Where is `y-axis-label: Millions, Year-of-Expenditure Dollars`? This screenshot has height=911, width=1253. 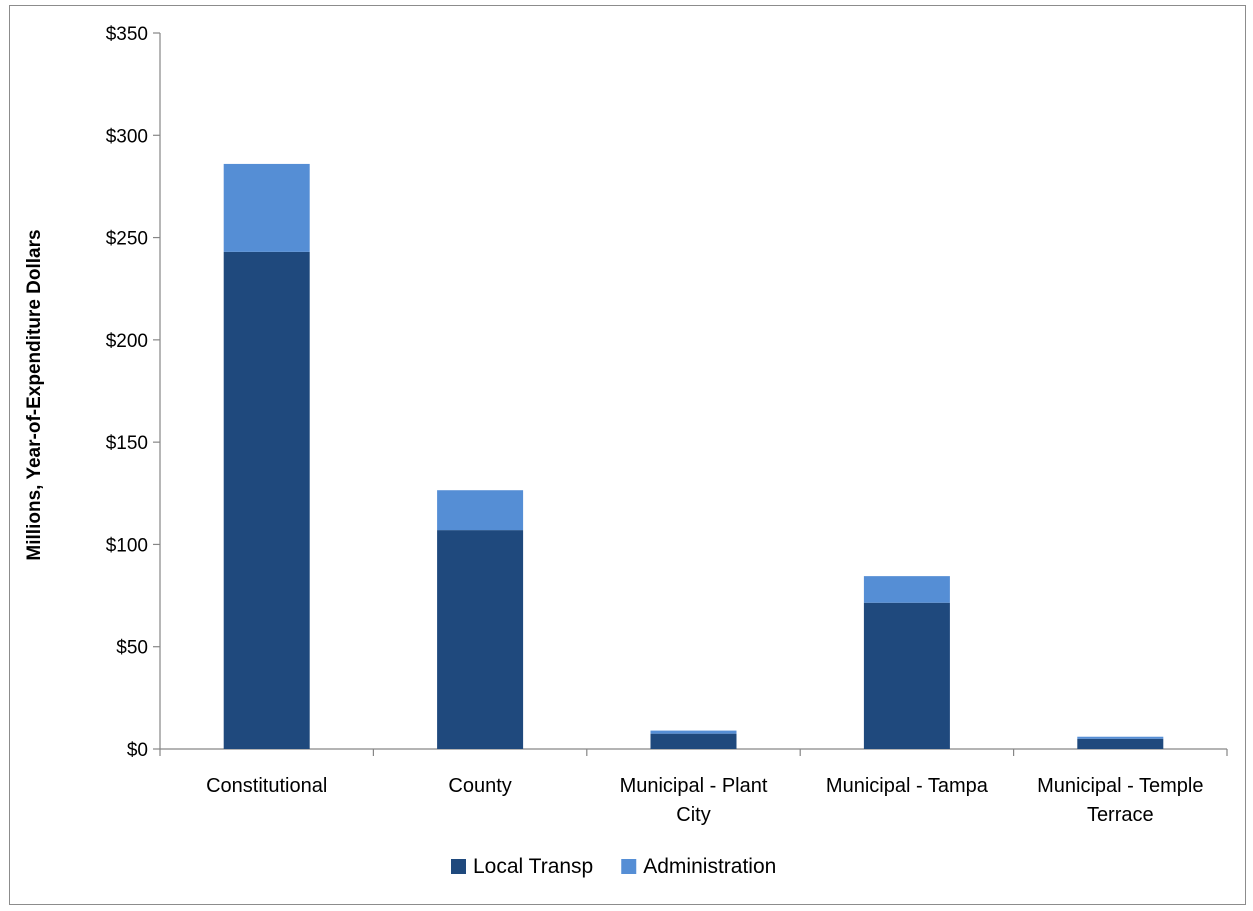
y-axis-label: Millions, Year-of-Expenditure Dollars is located at coordinates (34, 394).